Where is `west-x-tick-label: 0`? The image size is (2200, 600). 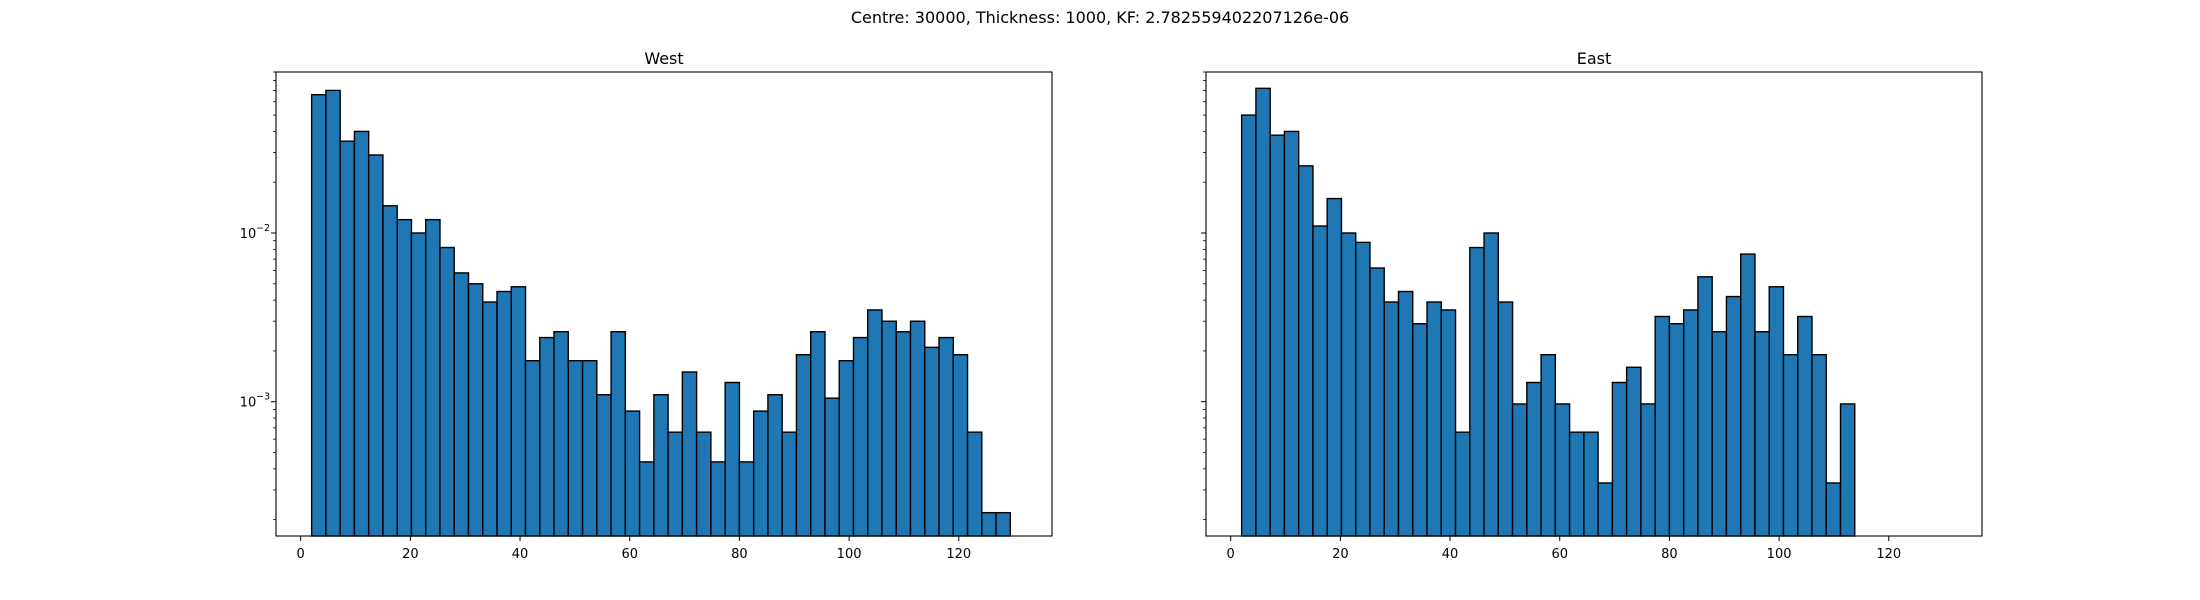
west-x-tick-label: 0 is located at coordinates (301, 554).